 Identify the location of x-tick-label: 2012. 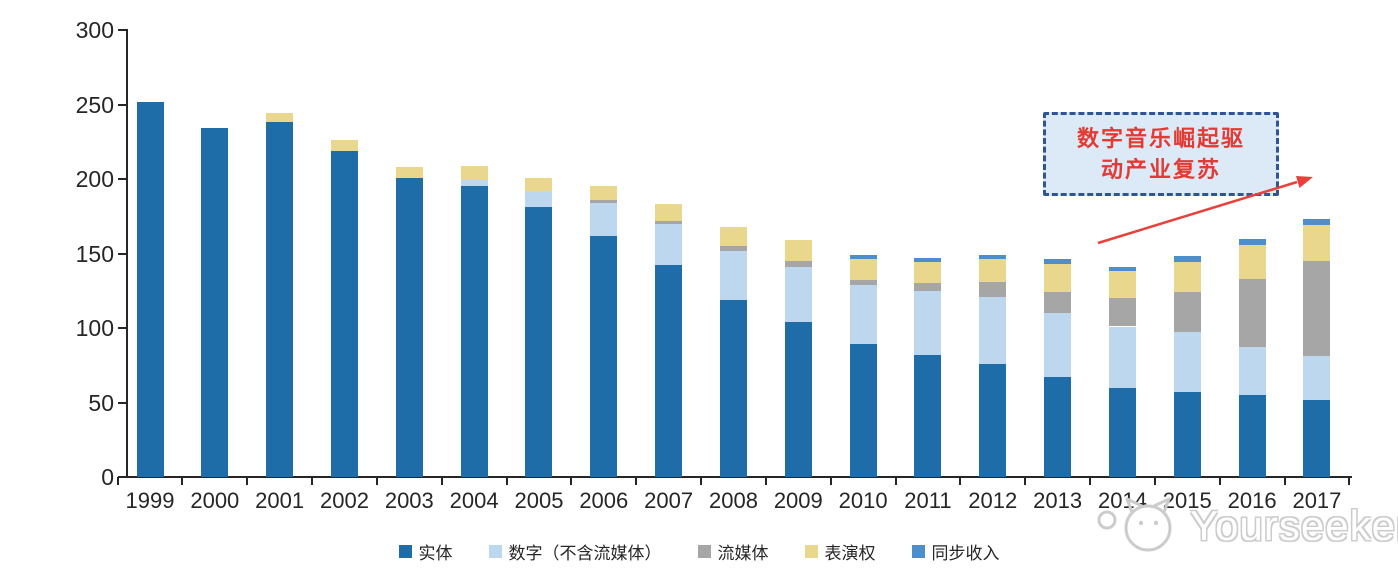
(993, 500).